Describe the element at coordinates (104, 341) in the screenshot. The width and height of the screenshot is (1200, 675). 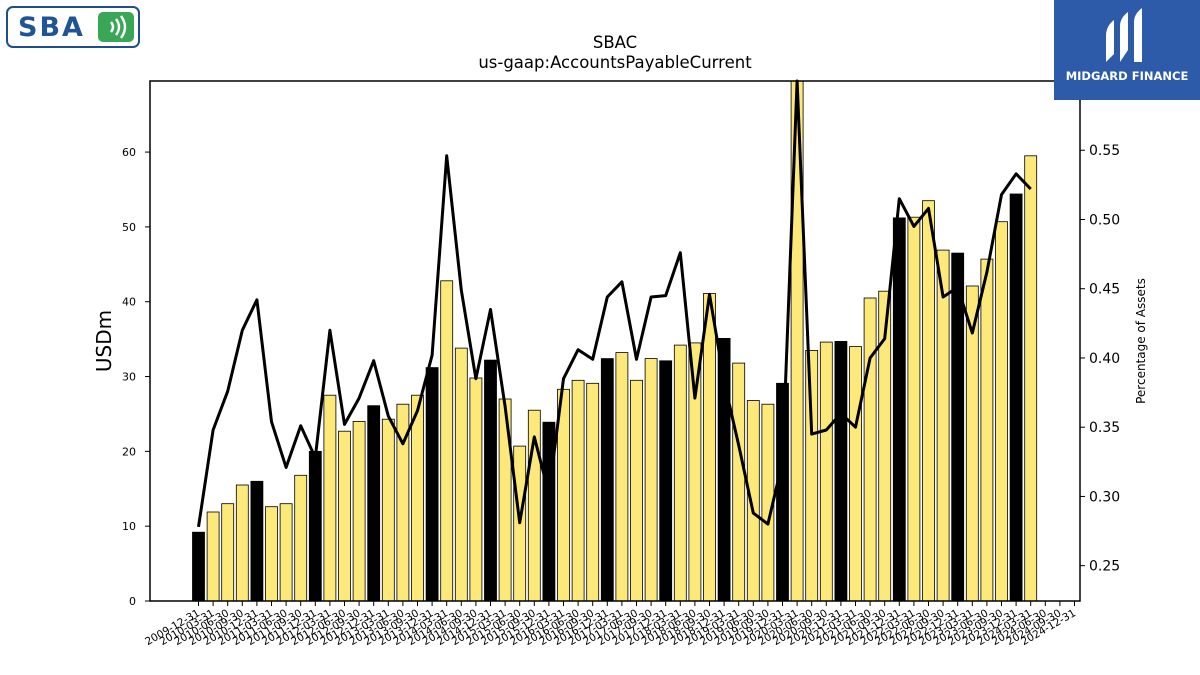
I see `y-axis-label: USDm` at that location.